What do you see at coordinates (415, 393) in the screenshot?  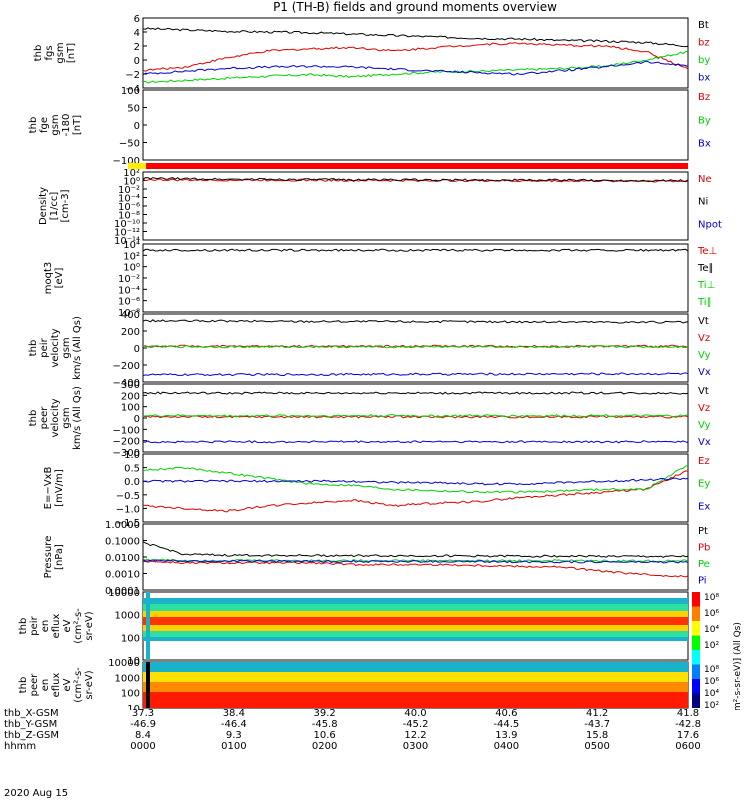 I see `series-5-Vt` at bounding box center [415, 393].